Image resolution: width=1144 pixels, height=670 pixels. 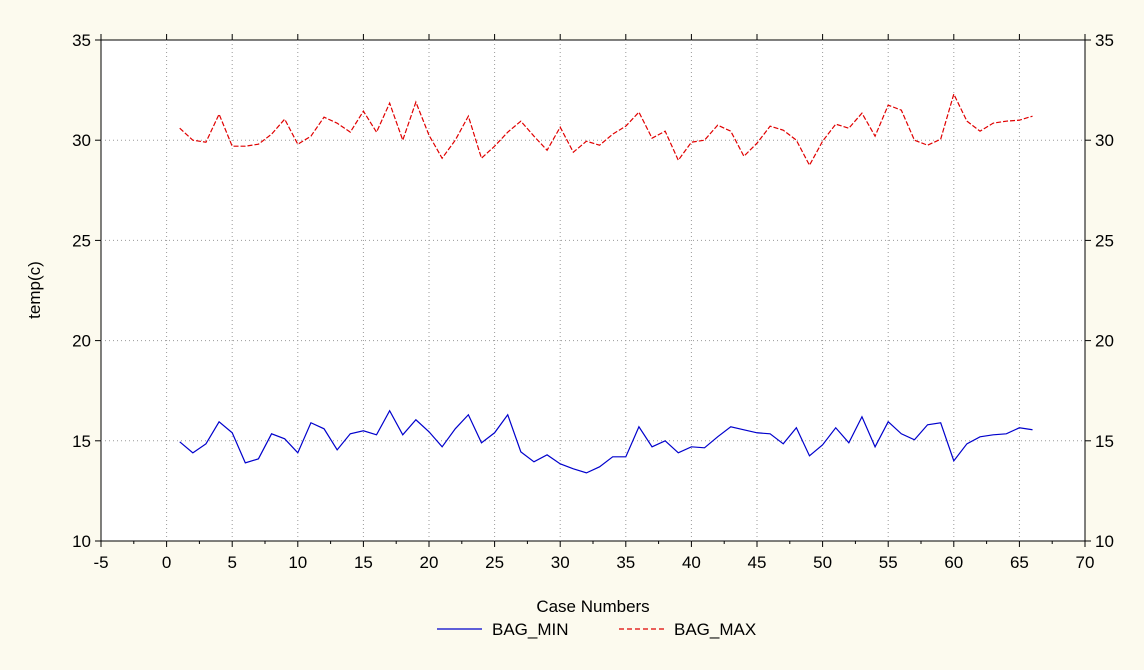 What do you see at coordinates (715, 629) in the screenshot?
I see `legend-label: BAG_MAX` at bounding box center [715, 629].